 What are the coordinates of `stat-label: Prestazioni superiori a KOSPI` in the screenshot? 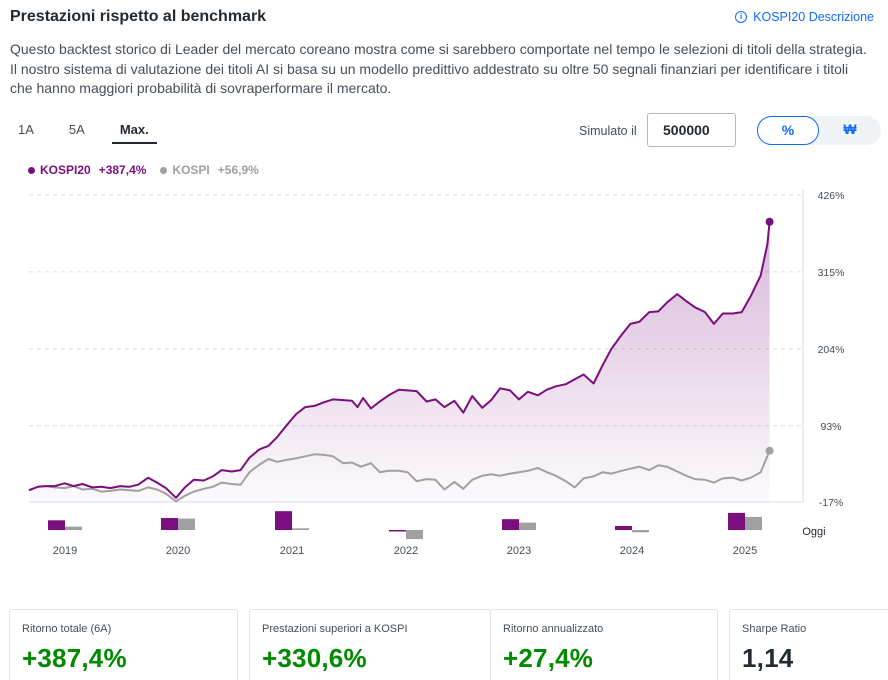 It's located at (335, 629).